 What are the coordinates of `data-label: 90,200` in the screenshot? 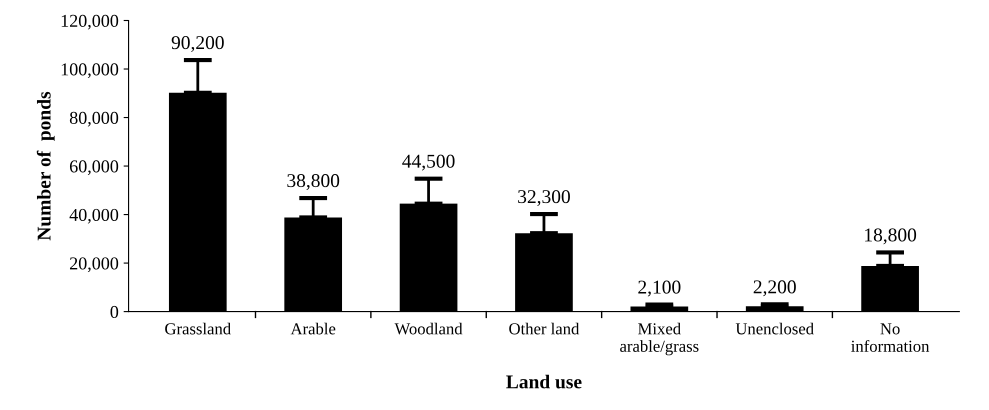 It's located at (198, 44).